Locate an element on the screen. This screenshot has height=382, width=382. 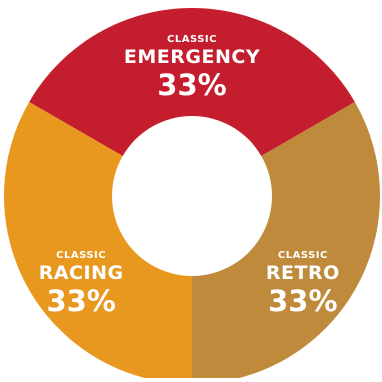
slice-name-label: EMERGENCY is located at coordinates (192, 57).